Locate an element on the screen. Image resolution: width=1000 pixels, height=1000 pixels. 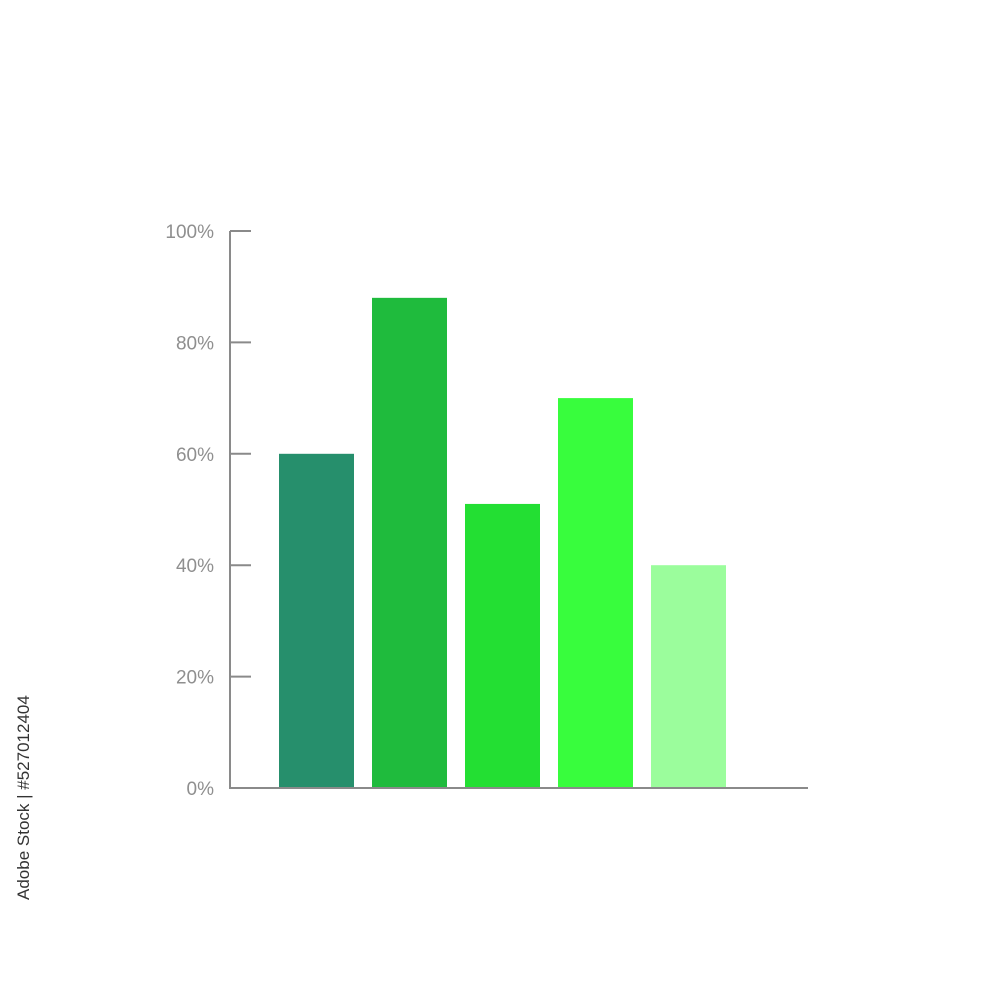
y-tick-label: 0% is located at coordinates (201, 789).